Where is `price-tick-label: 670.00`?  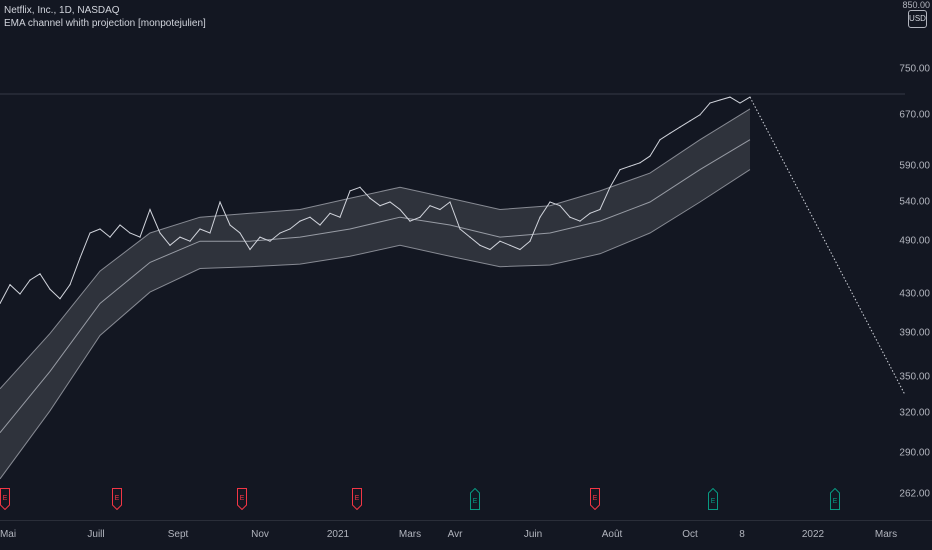
price-tick-label: 670.00 is located at coordinates (914, 115).